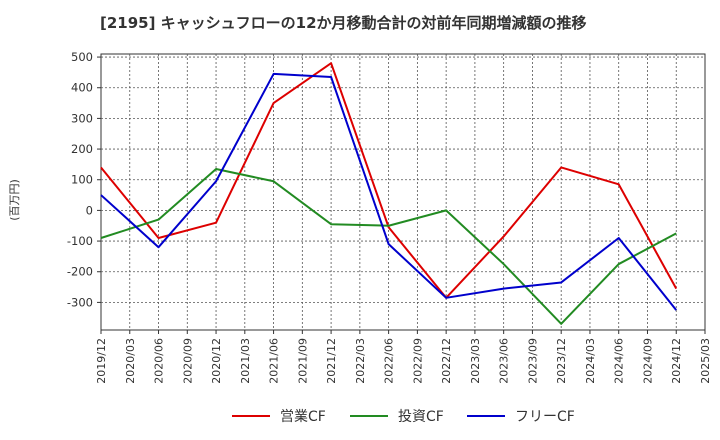 The image size is (720, 440). I want to click on x-tick-label: 2022/12, so click(446, 361).